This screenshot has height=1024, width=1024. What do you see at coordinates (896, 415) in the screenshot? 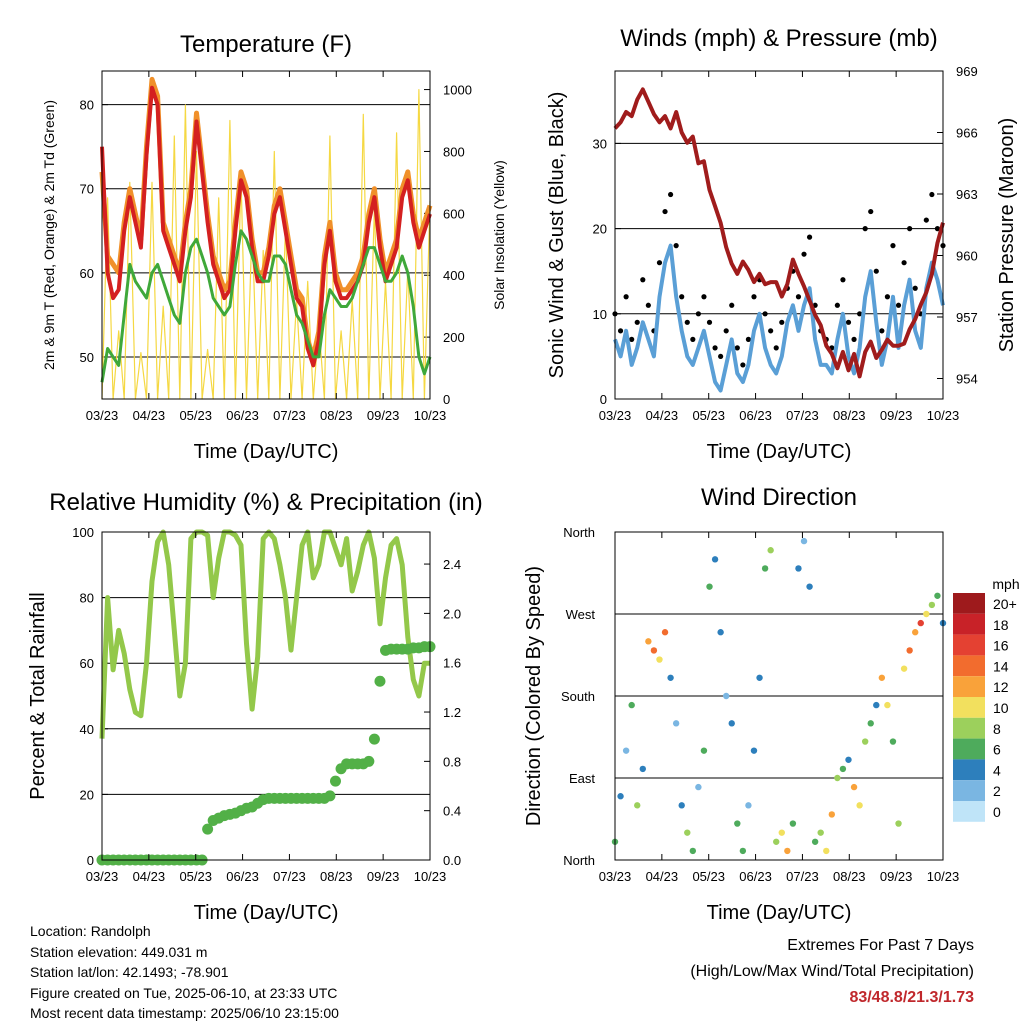
I see `wind-xtick-label: 09/23` at bounding box center [896, 415].